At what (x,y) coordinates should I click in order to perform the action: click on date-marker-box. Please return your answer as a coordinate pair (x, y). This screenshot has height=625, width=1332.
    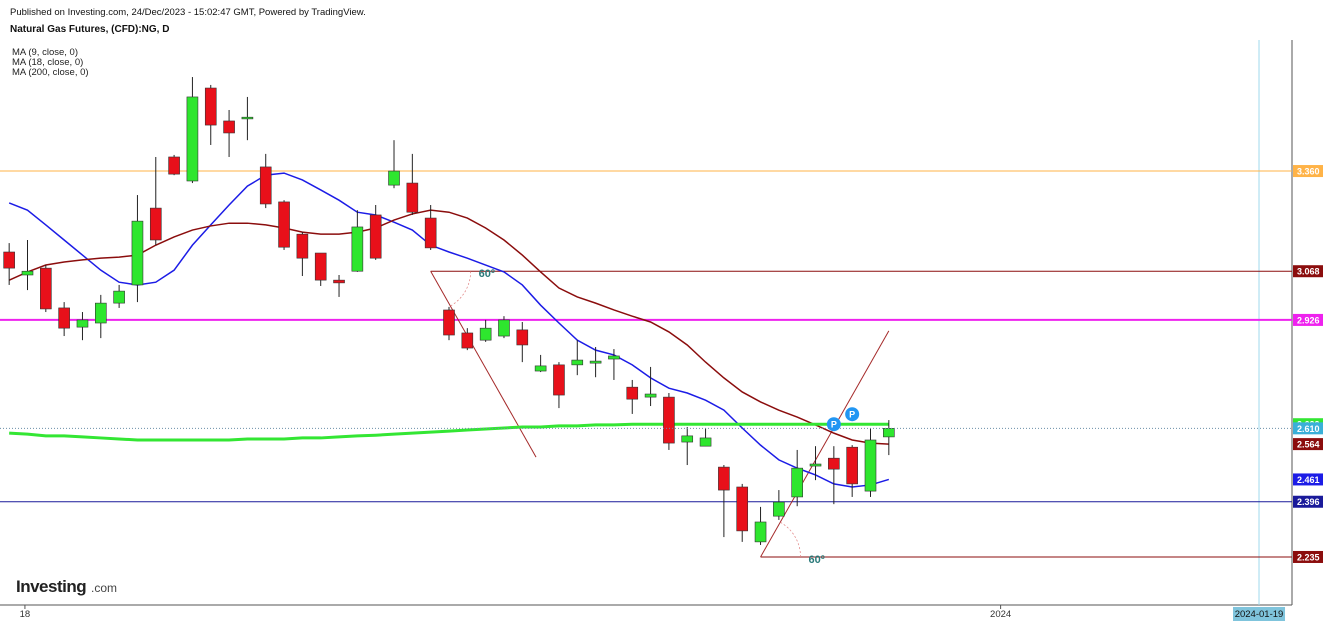
    Looking at the image, I should click on (1259, 614).